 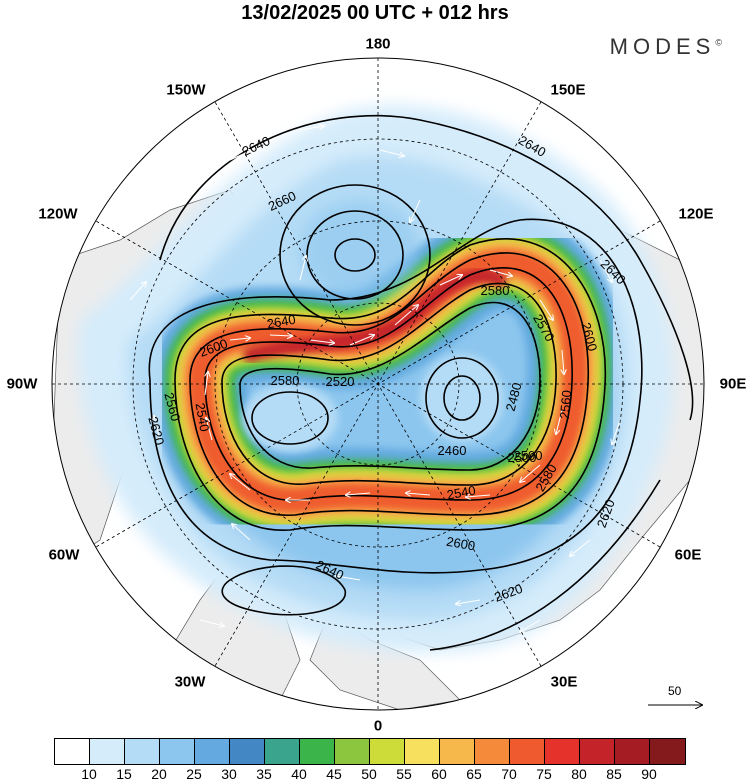 I want to click on modes-logo: MODES©, so click(x=666, y=47).